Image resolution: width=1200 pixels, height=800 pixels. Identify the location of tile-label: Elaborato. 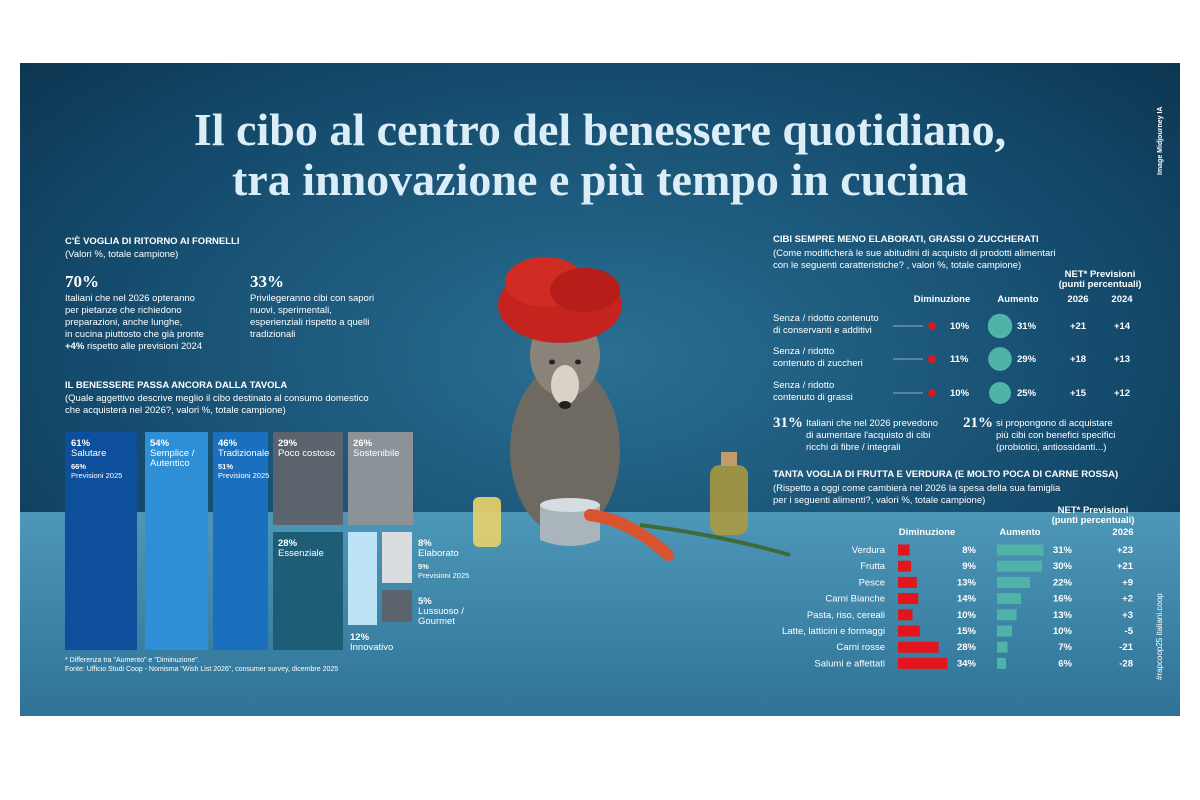
(438, 553).